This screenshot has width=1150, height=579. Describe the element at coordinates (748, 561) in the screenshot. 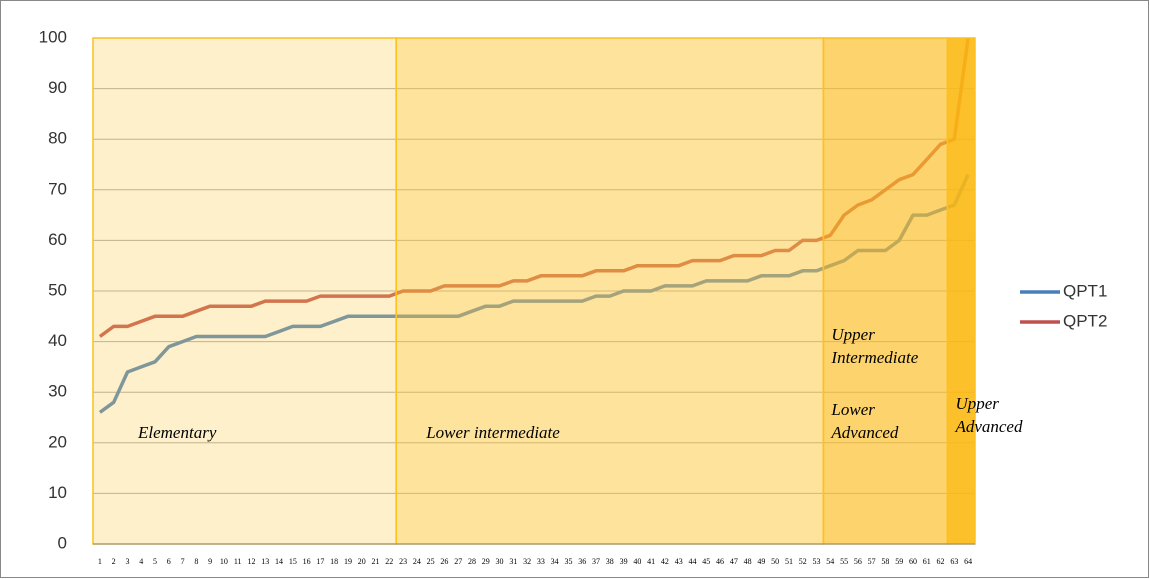

I see `x-tick-label: 48` at that location.